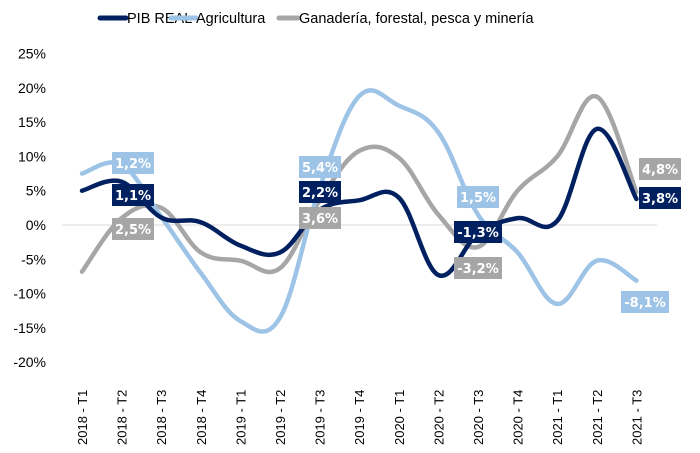 This screenshot has width=700, height=453. I want to click on legend-item-ganaderia: Ganadería, forestal, pesca y minería, so click(405, 19).